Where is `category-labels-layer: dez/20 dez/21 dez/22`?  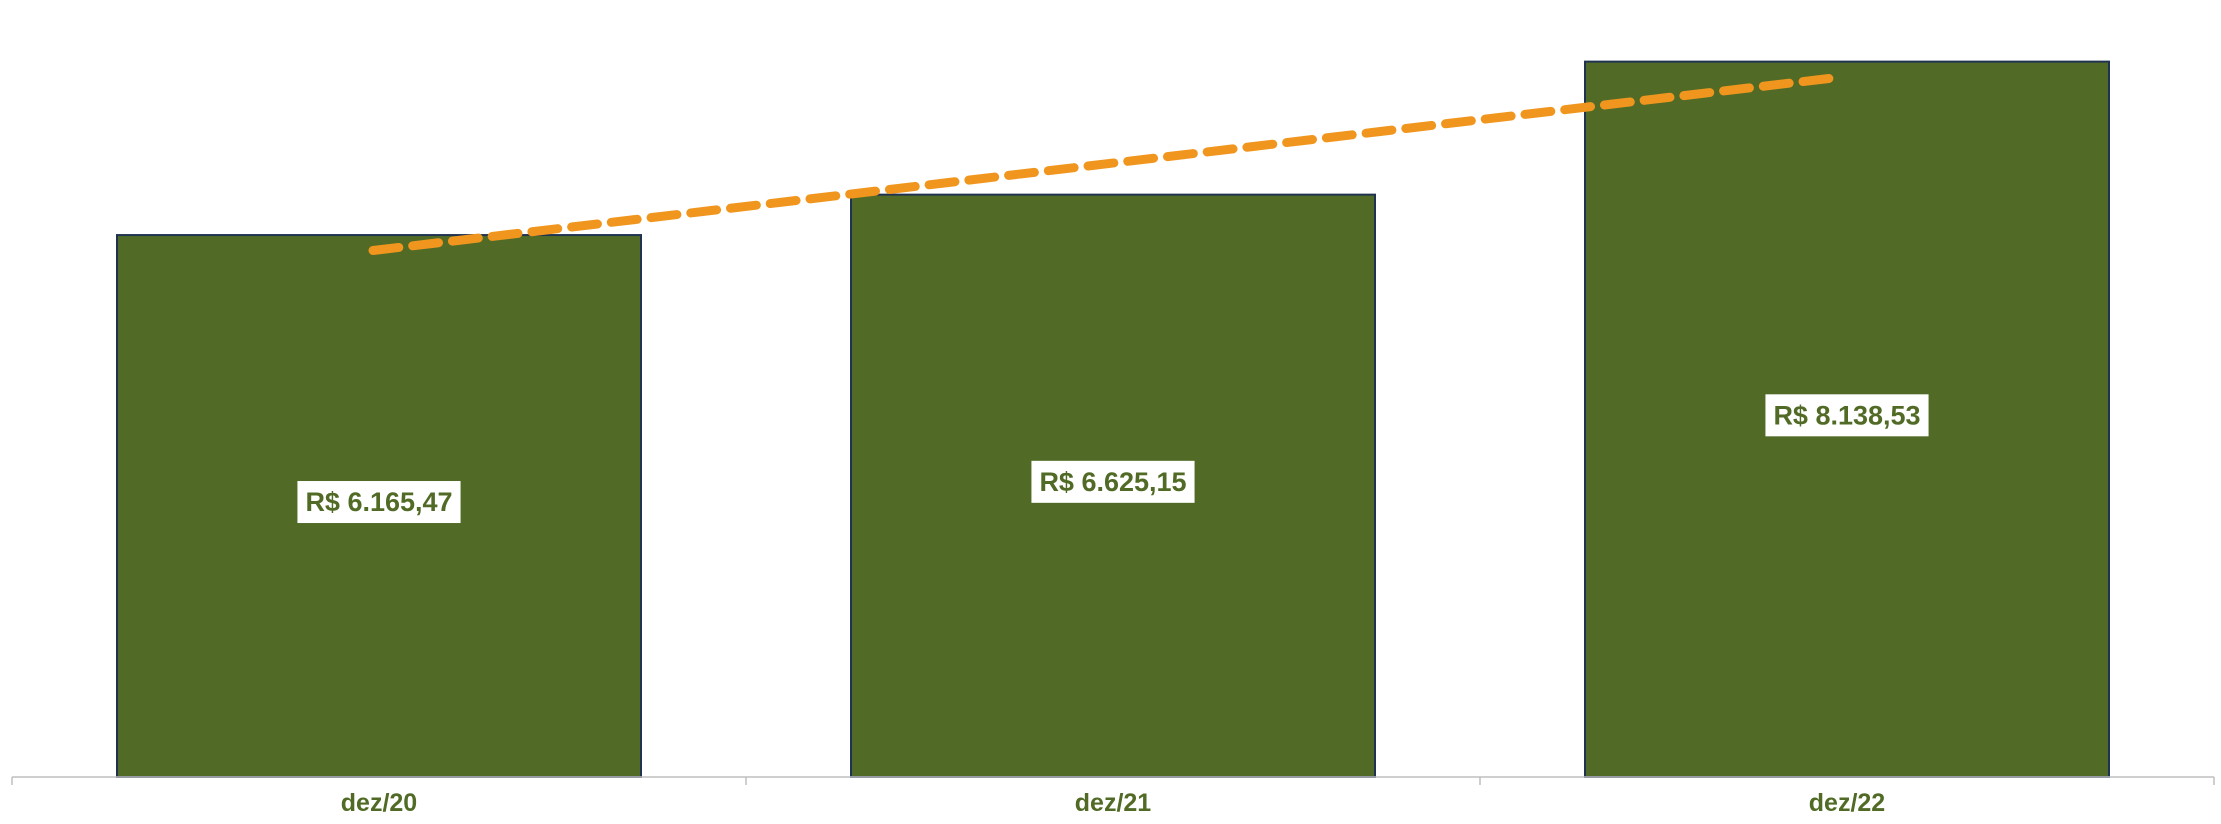
category-labels-layer: dez/20 dez/21 dez/22 is located at coordinates (1113, 803).